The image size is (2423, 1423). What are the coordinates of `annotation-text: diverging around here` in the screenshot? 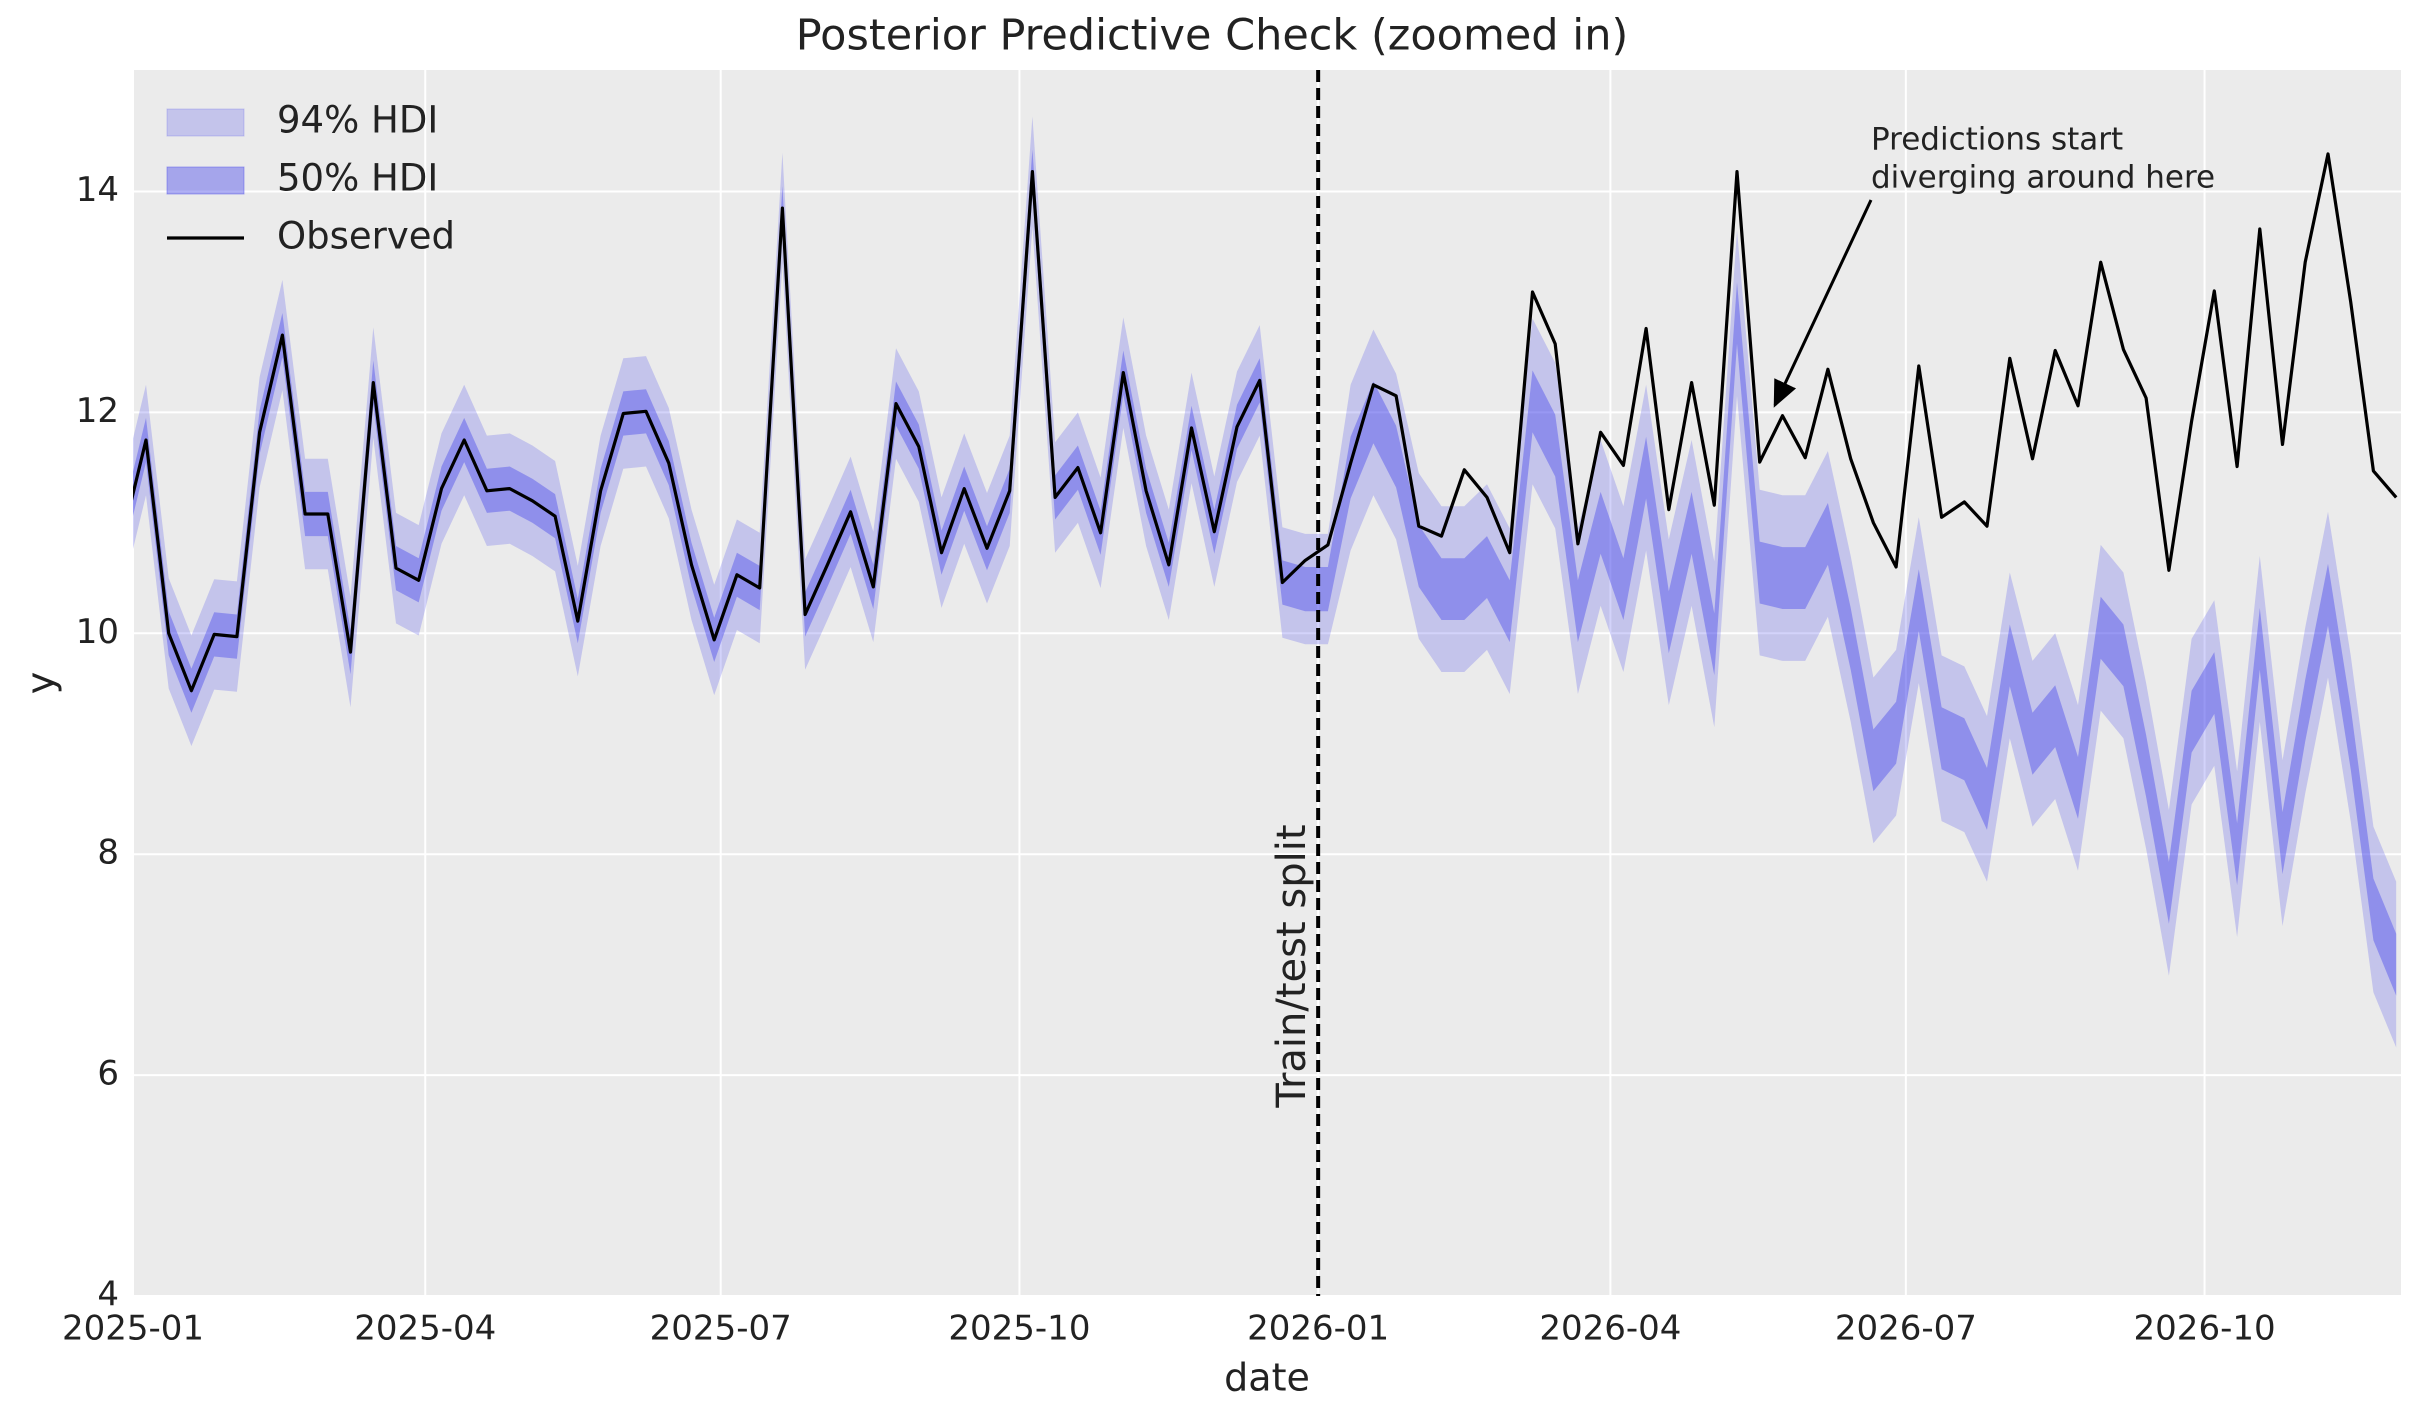 It's located at (2043, 178).